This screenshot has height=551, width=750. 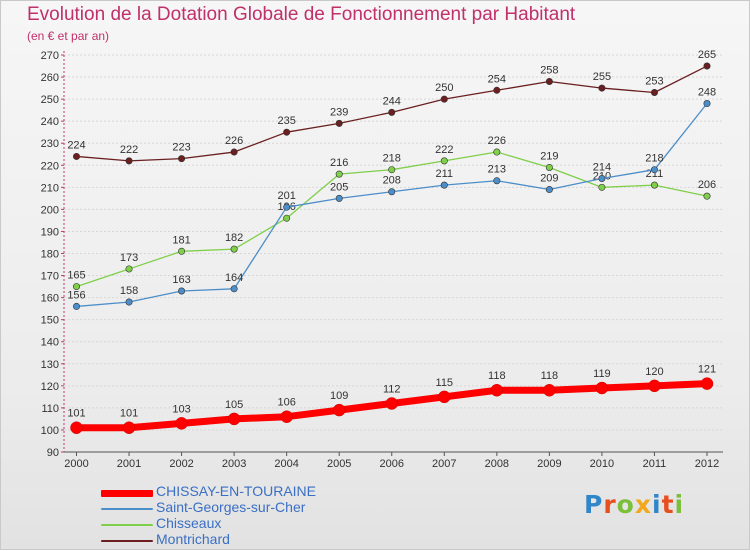 What do you see at coordinates (549, 156) in the screenshot?
I see `data-label: 219` at bounding box center [549, 156].